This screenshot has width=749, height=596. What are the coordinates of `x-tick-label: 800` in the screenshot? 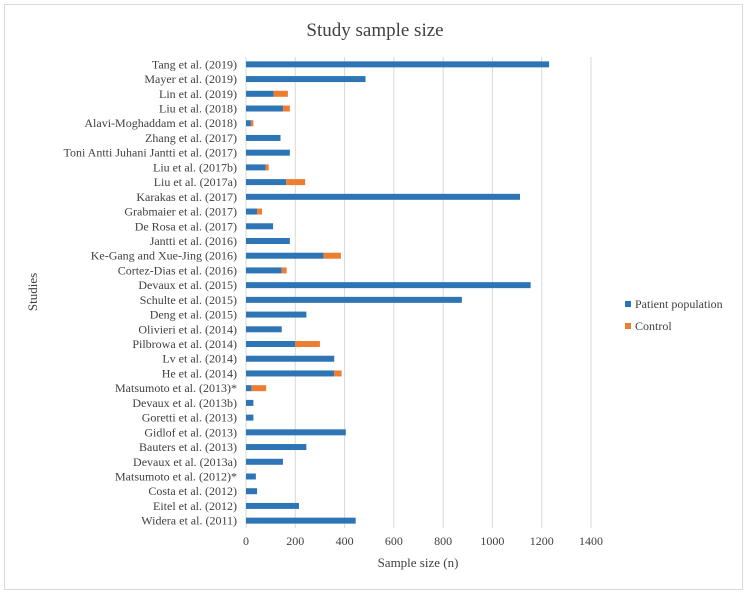 It's located at (443, 541).